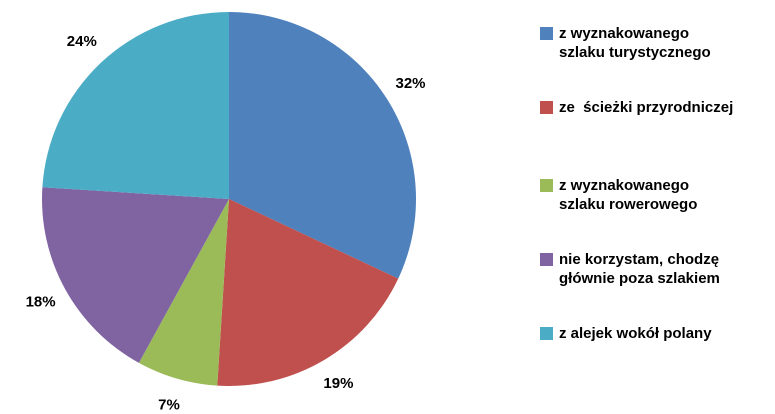 This screenshot has height=414, width=775. I want to click on data-label: 7%, so click(169, 404).